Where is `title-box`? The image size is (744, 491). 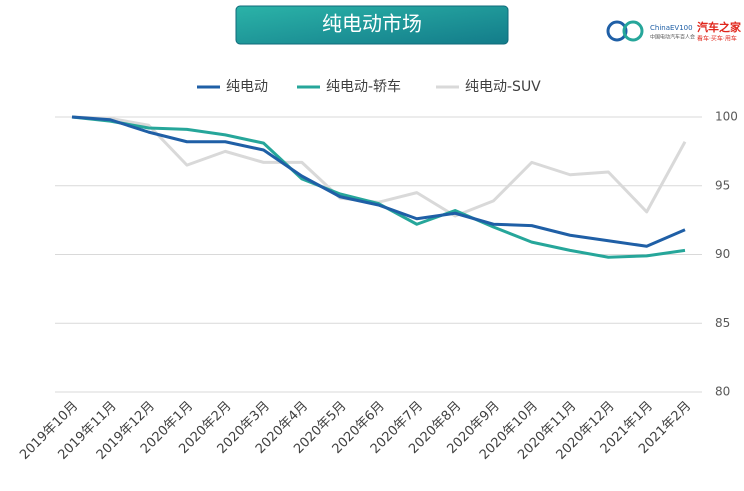 title-box is located at coordinates (372, 25).